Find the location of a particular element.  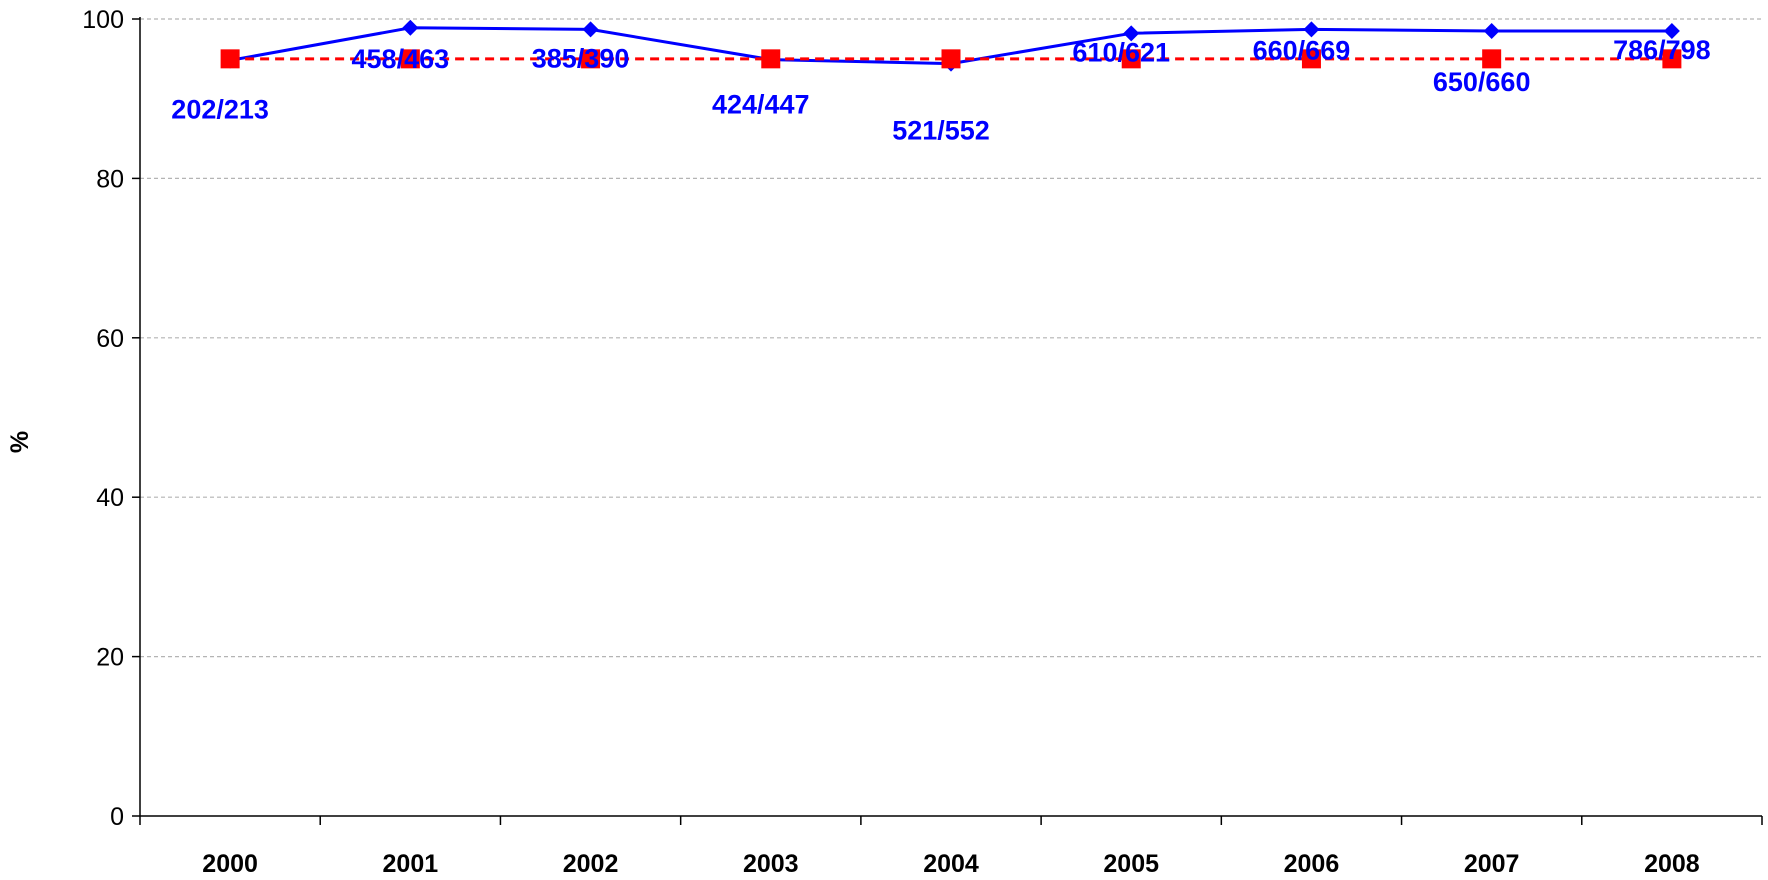

data-label: 660/669 is located at coordinates (1302, 50).